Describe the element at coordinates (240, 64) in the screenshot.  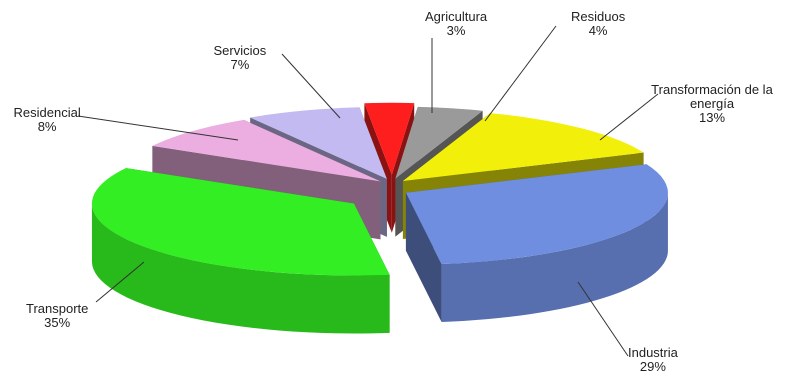
I see `slice-label-value: 7%` at that location.